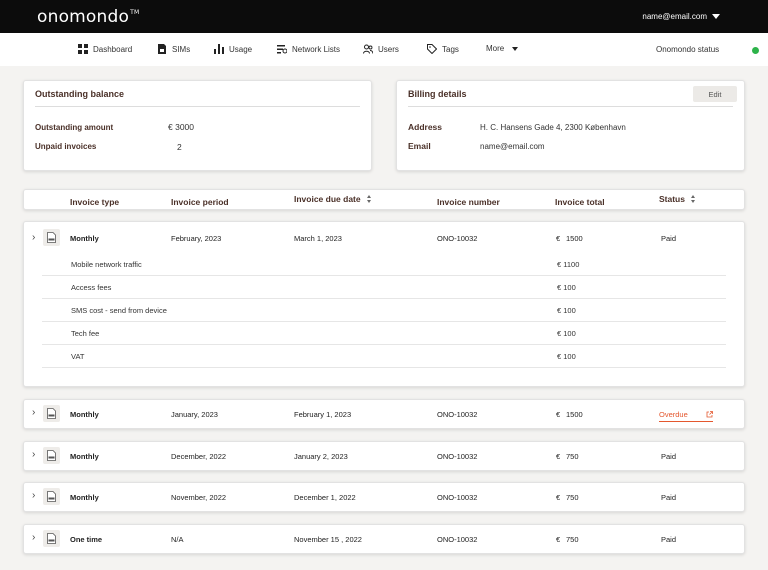  What do you see at coordinates (688, 49) in the screenshot?
I see `status-link: Onomondo status` at bounding box center [688, 49].